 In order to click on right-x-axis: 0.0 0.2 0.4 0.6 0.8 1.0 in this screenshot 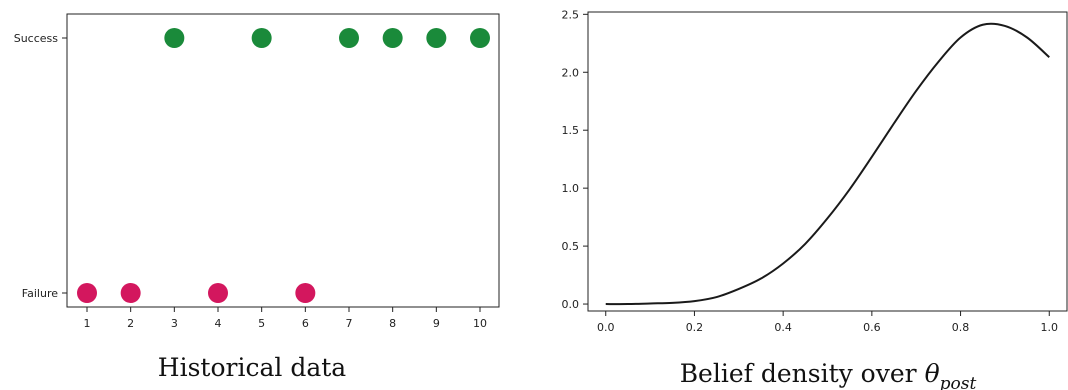, I will do `click(827, 322)`.